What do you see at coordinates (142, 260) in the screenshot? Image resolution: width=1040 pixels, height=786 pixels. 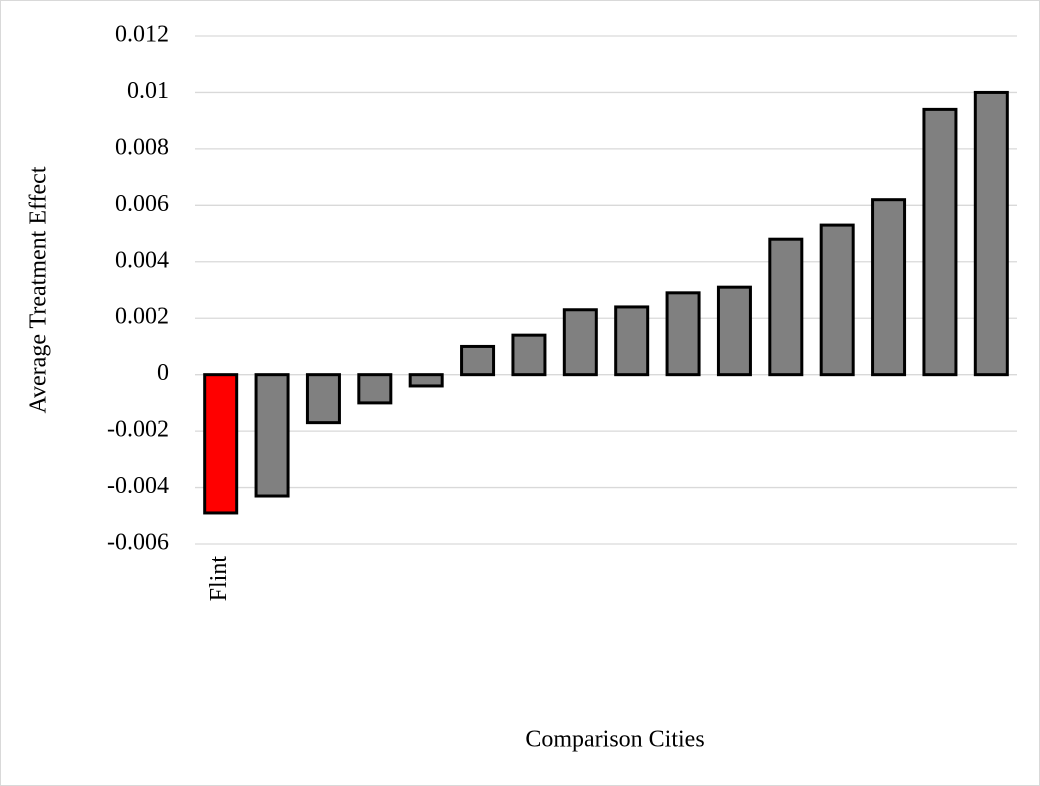 I see `y-tick-label: 0.004` at bounding box center [142, 260].